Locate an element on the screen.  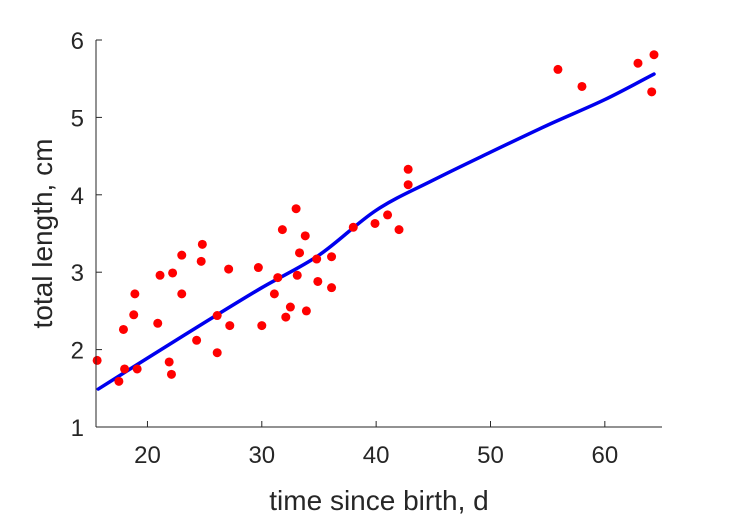
y-tick-label: 2 is located at coordinates (77, 351).